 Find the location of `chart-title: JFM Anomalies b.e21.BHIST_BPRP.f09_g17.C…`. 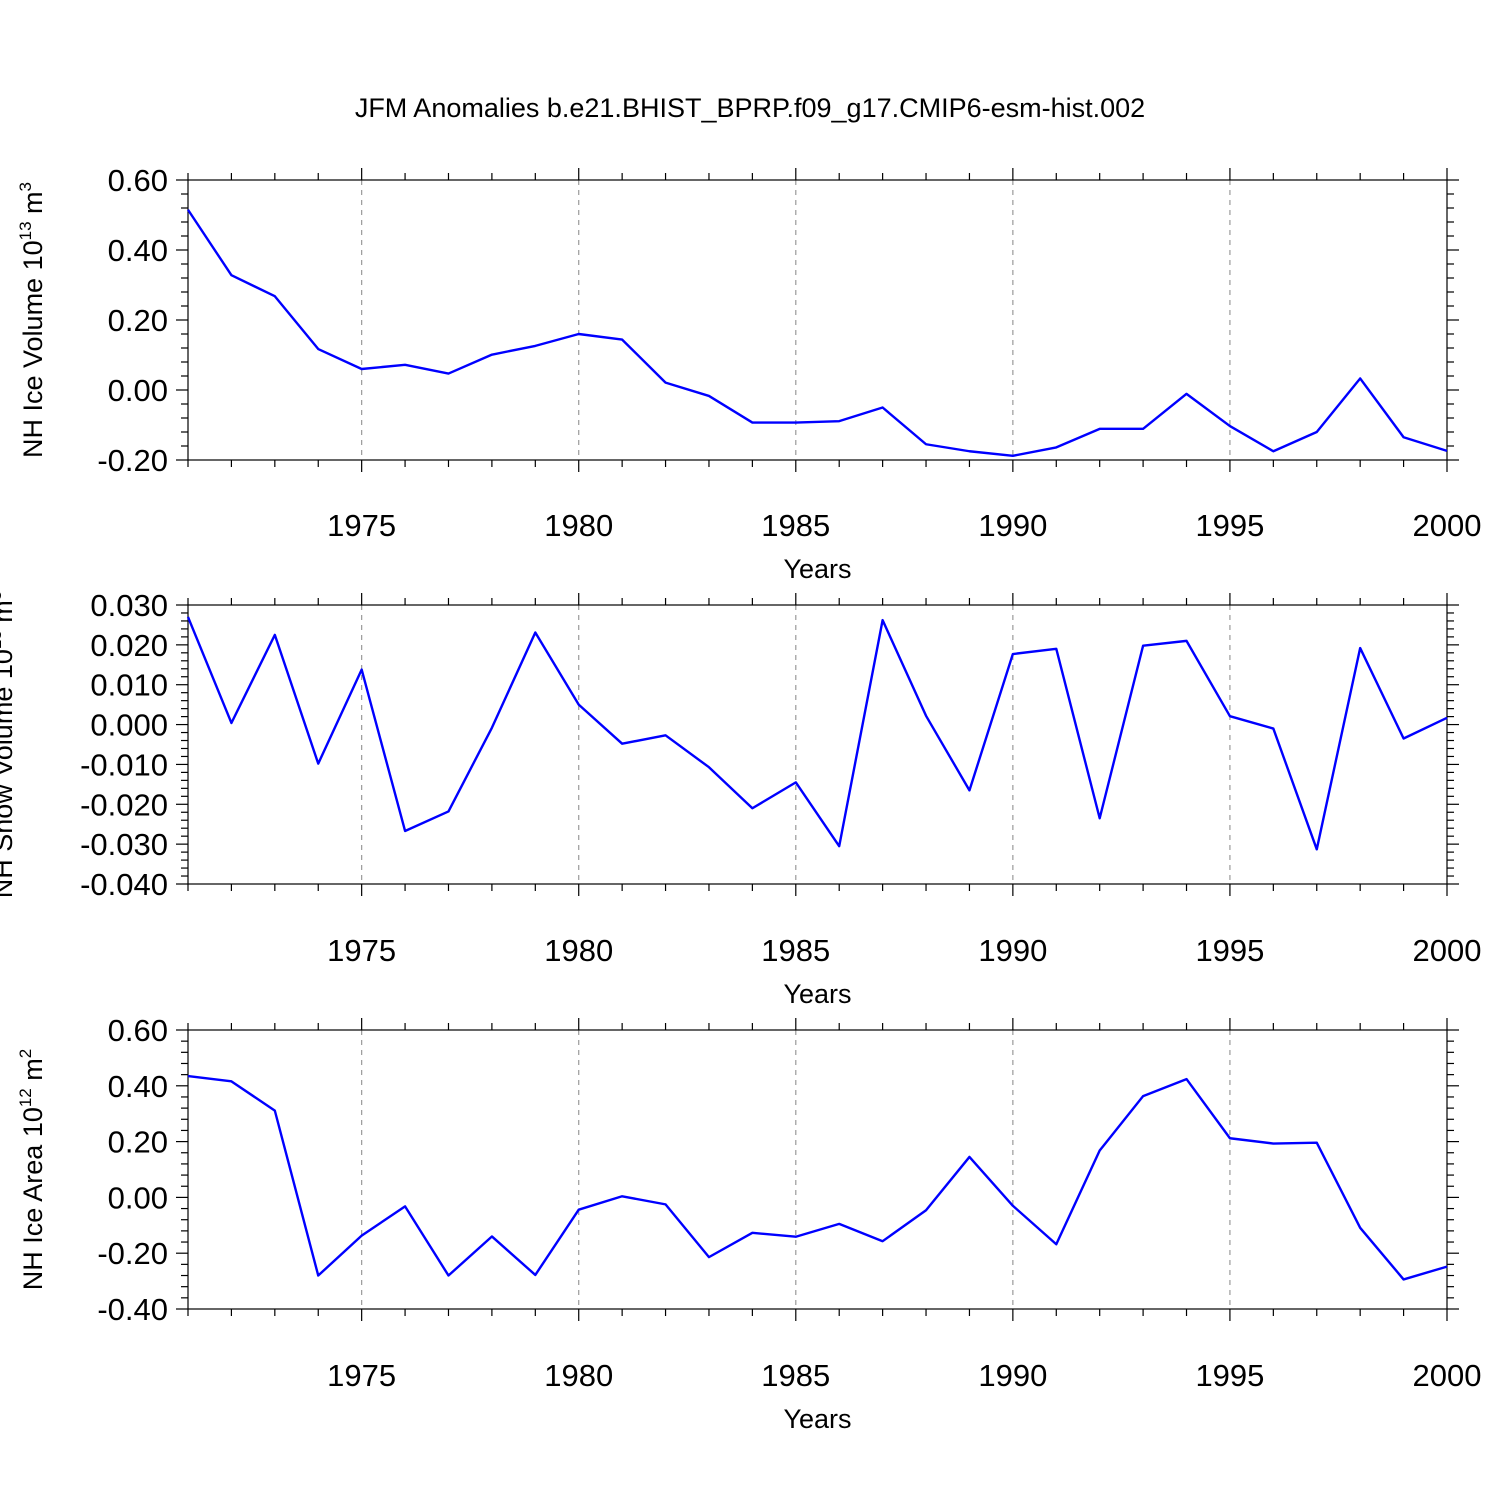

chart-title: JFM Anomalies b.e21.BHIST_BPRP.f09_g17.C… is located at coordinates (750, 108).